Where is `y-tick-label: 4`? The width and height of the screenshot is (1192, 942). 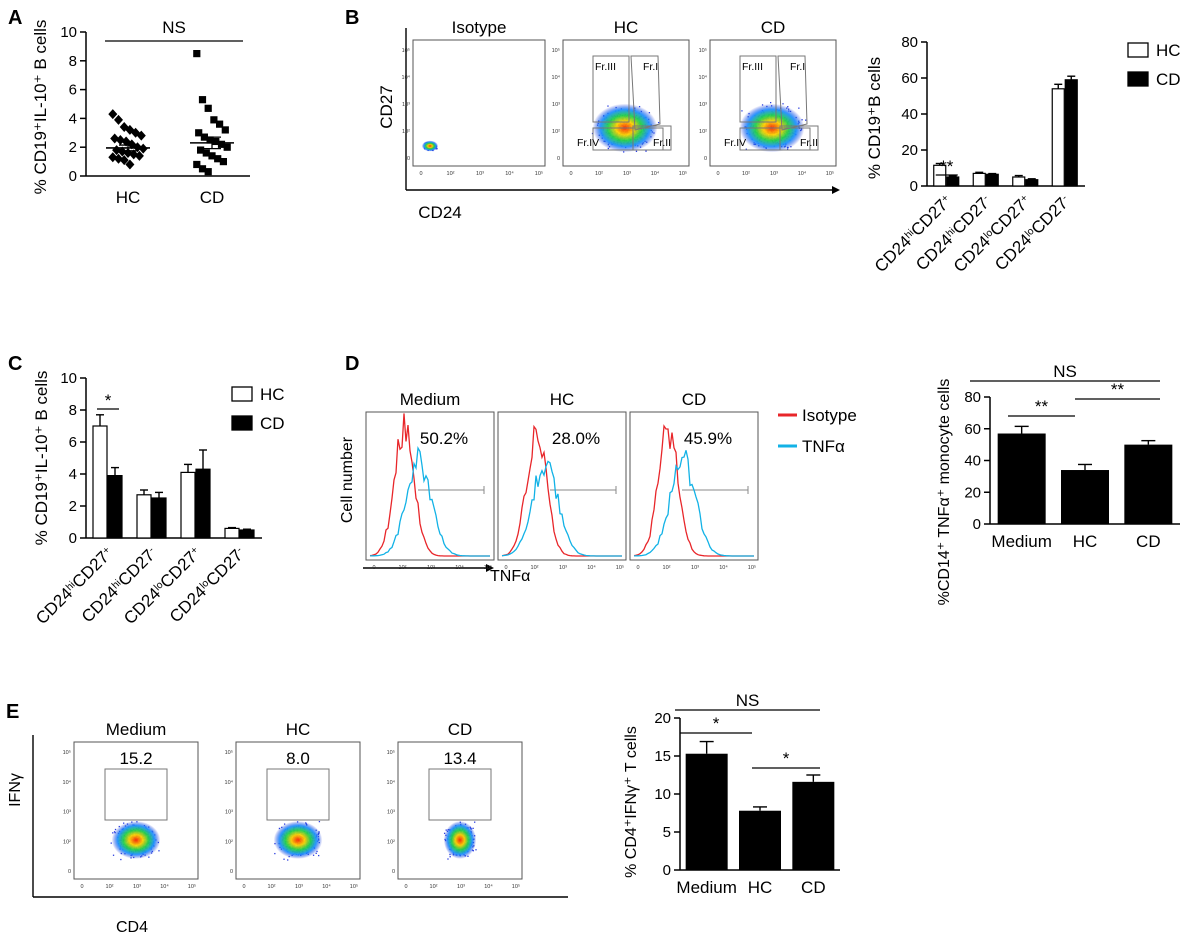
y-tick-label: 4 is located at coordinates (73, 118).